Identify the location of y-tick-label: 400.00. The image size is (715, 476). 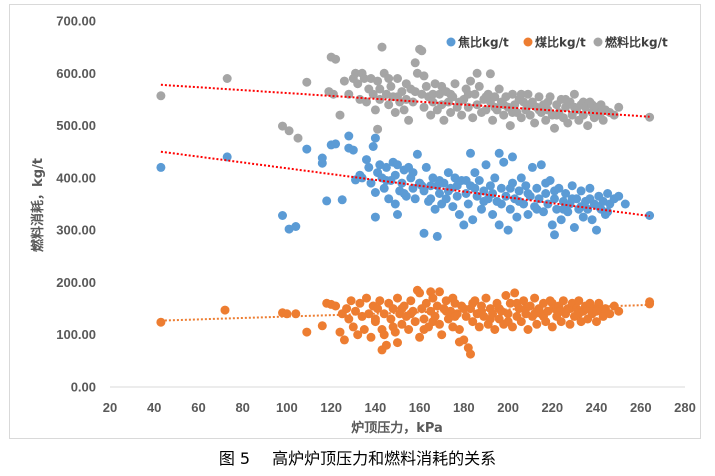
(76, 177).